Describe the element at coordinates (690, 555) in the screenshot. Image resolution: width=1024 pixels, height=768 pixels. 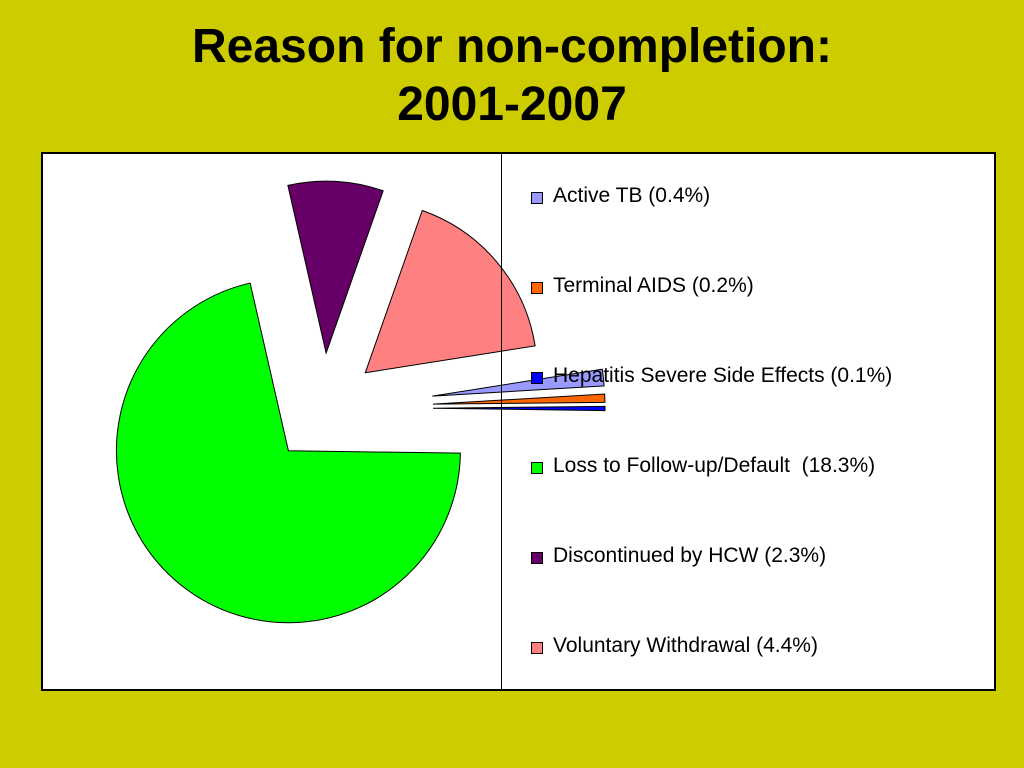
I see `legend-label: Discontinued by HCW (2.3%)` at that location.